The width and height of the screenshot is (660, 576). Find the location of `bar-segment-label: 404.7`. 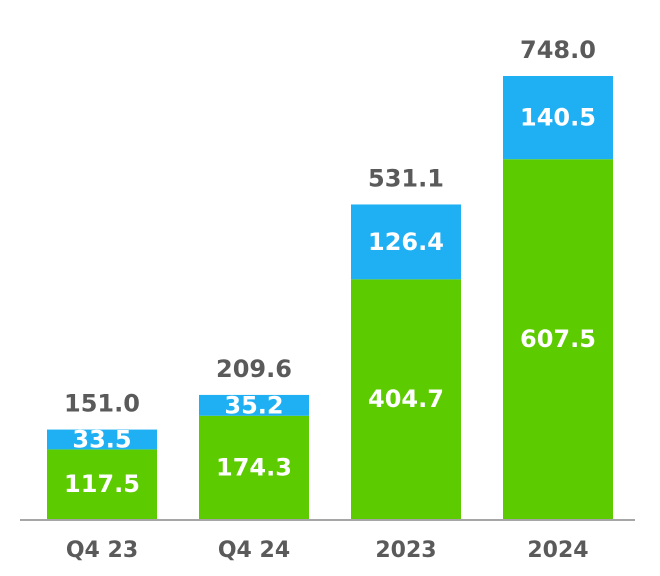

bar-segment-label: 404.7 is located at coordinates (406, 399).